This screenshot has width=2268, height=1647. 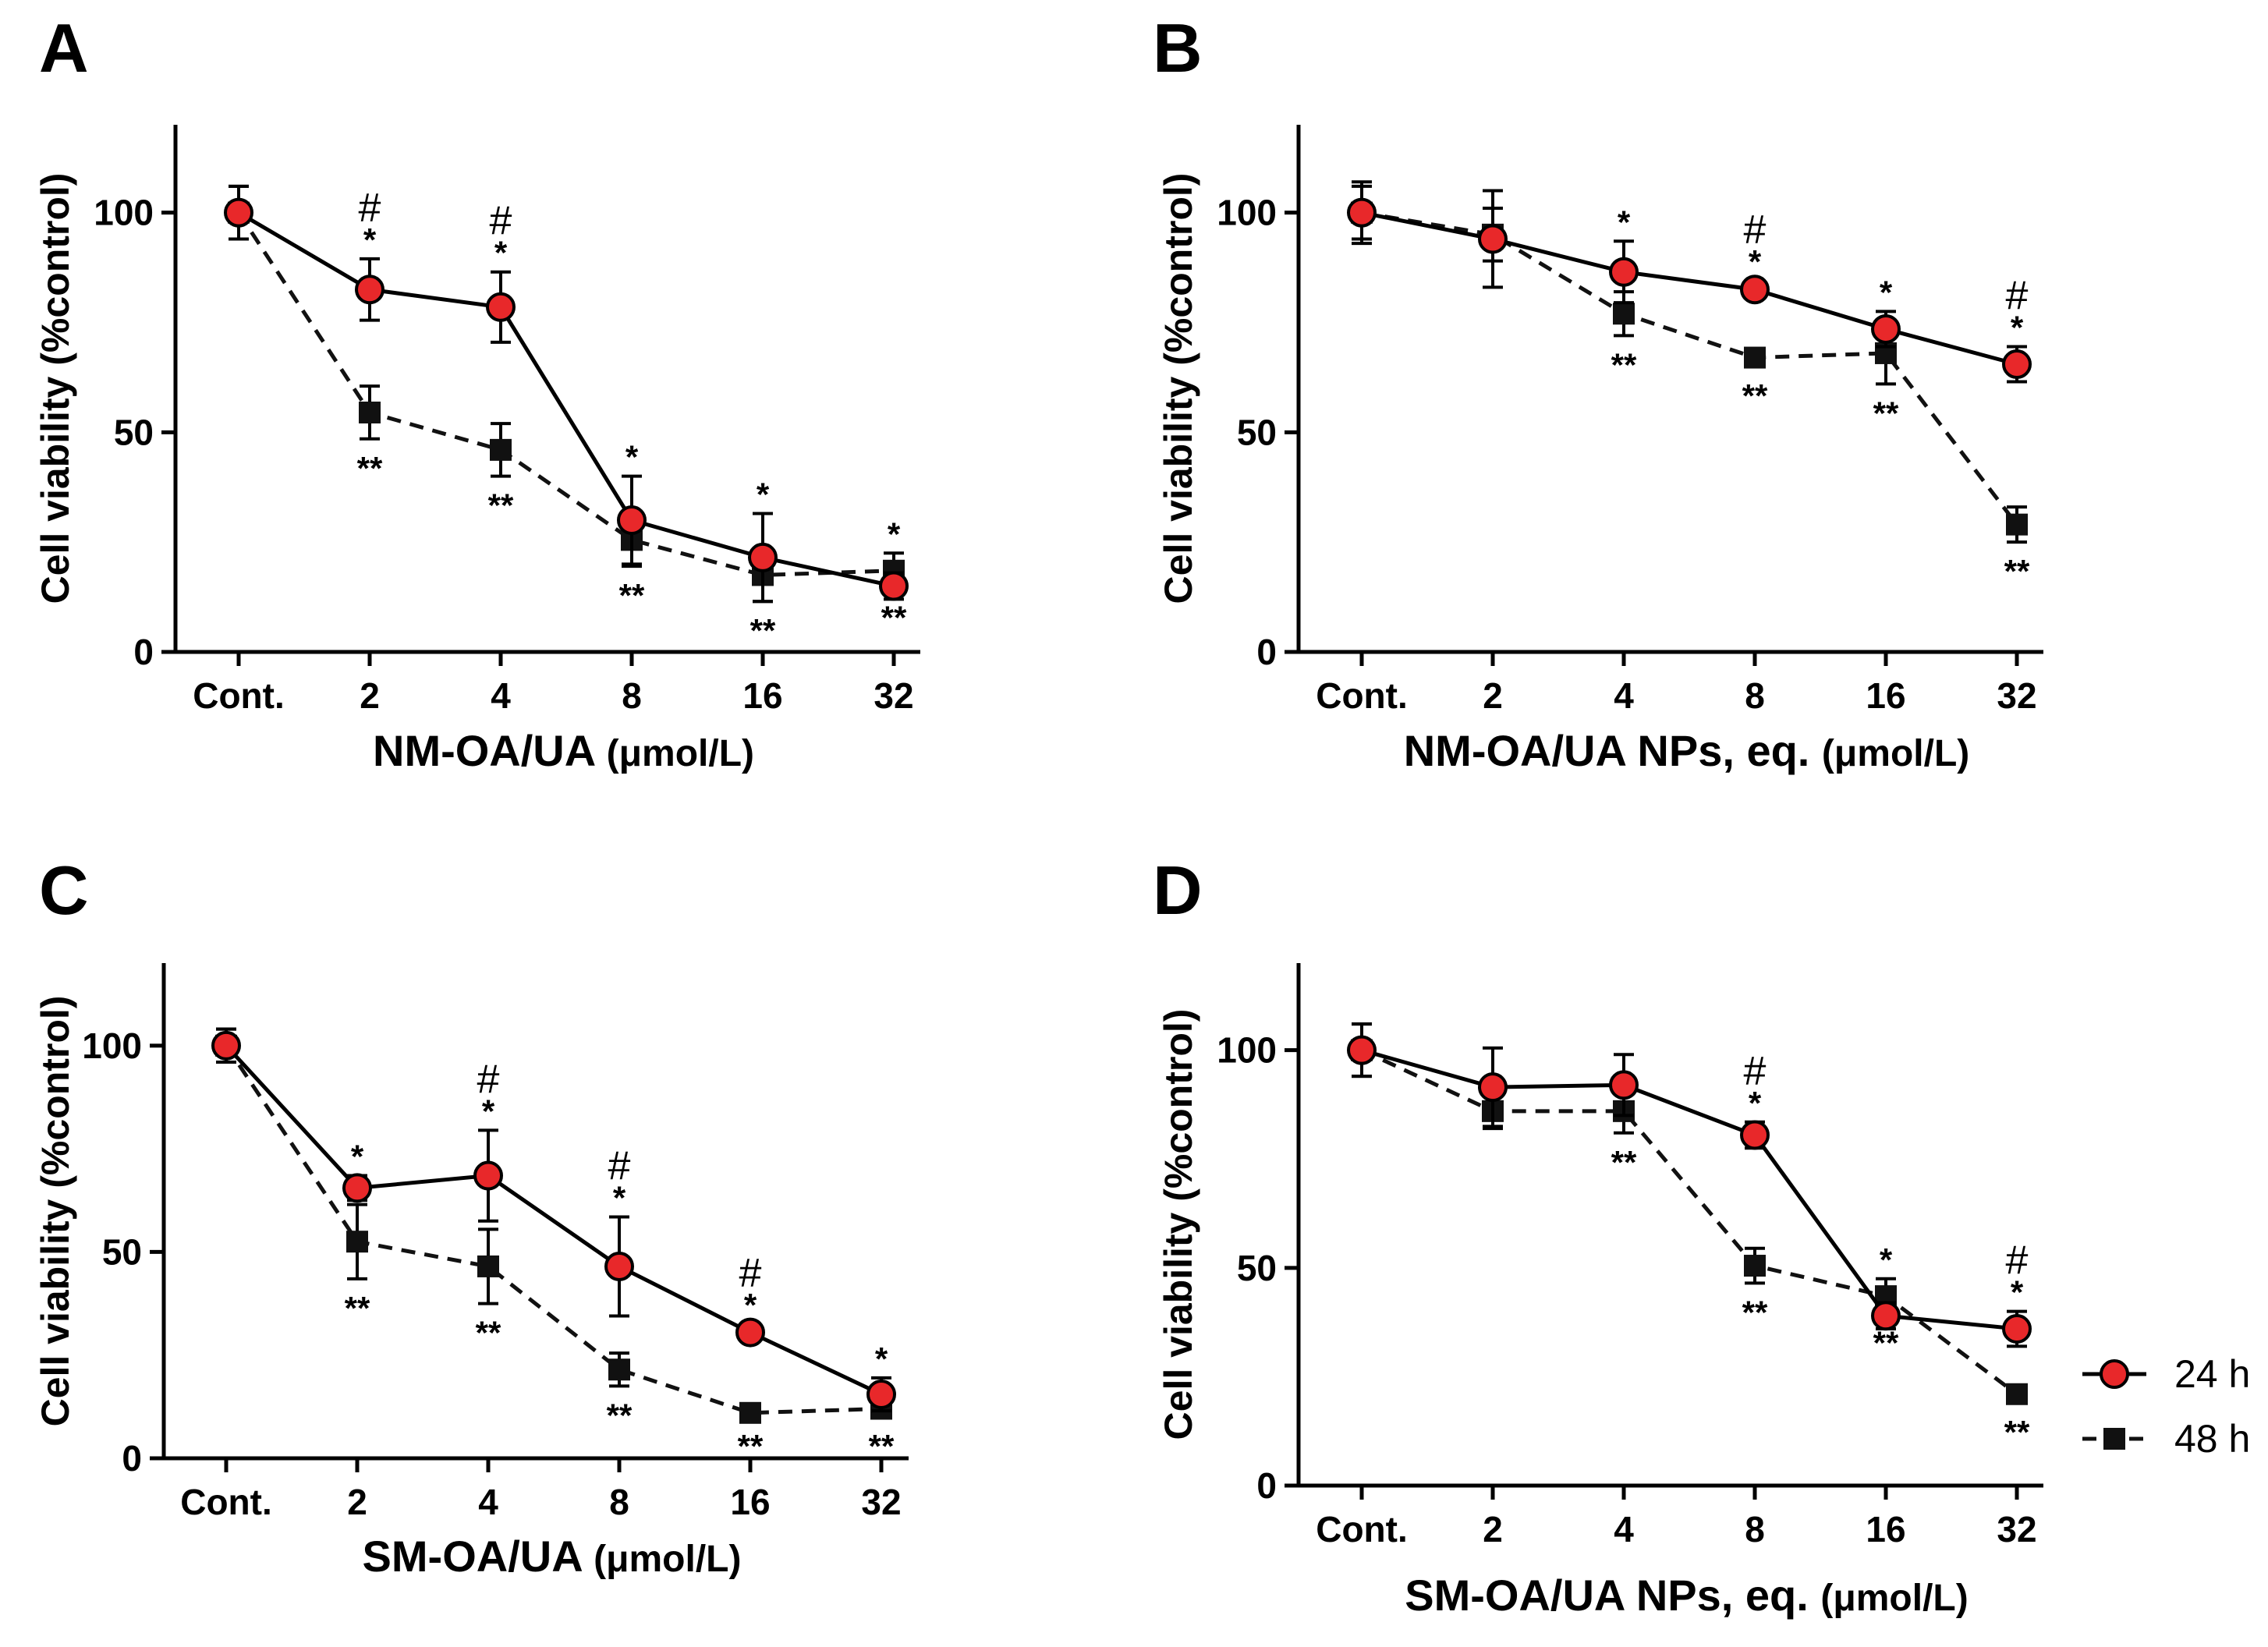 I want to click on panel-c-x-tick-label: 4, so click(x=488, y=1502).